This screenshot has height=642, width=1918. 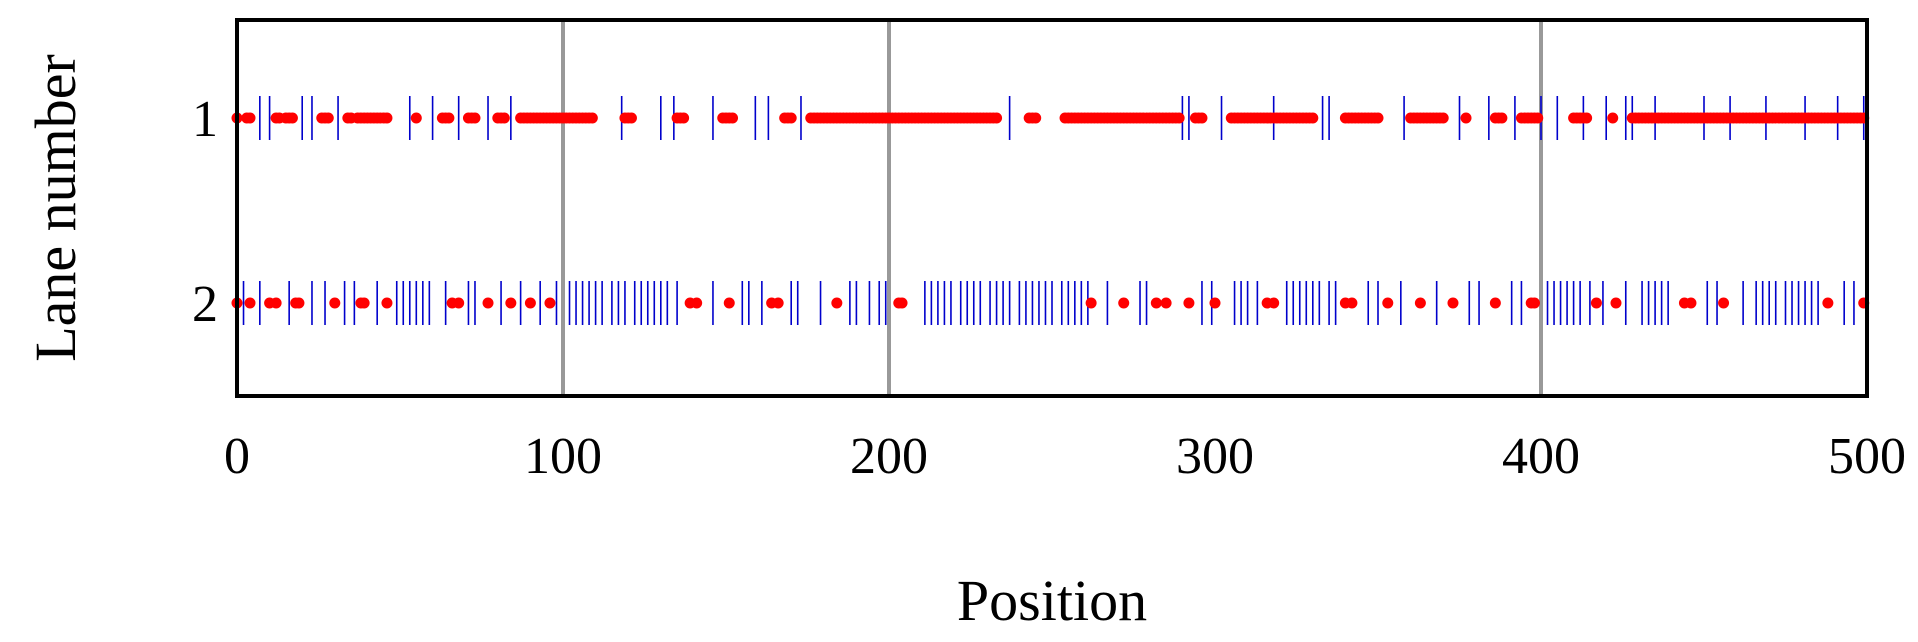 I want to click on x-tick-label: 400, so click(x=1541, y=456).